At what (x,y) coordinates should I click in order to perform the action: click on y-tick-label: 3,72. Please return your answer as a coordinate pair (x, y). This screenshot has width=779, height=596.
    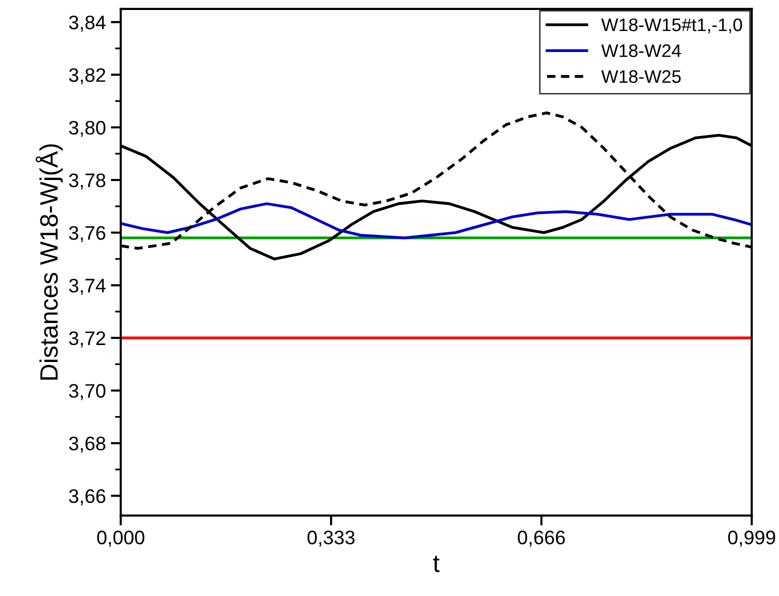
    Looking at the image, I should click on (87, 339).